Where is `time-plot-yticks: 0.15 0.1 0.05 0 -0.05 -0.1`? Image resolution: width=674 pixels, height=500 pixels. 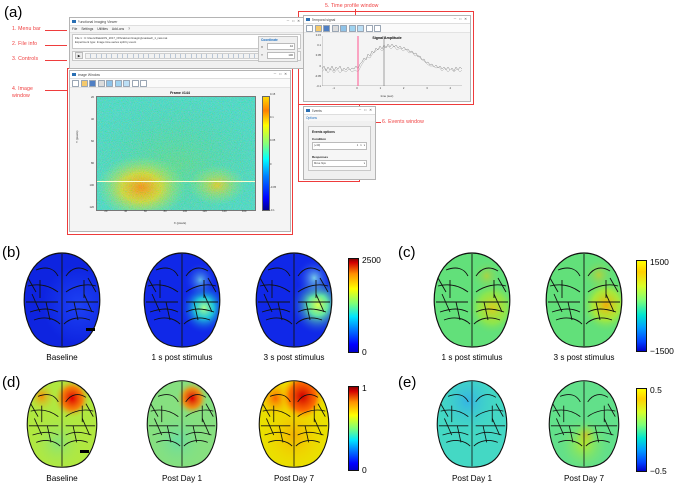 time-plot-yticks: 0.15 0.1 0.05 0 -0.05 -0.1 is located at coordinates (314, 61).